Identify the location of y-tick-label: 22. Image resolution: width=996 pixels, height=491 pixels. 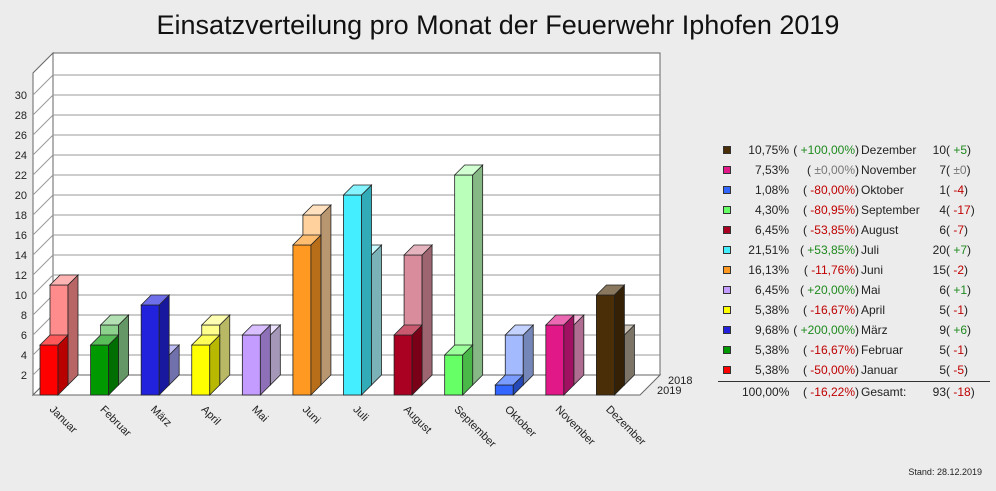
(21, 176).